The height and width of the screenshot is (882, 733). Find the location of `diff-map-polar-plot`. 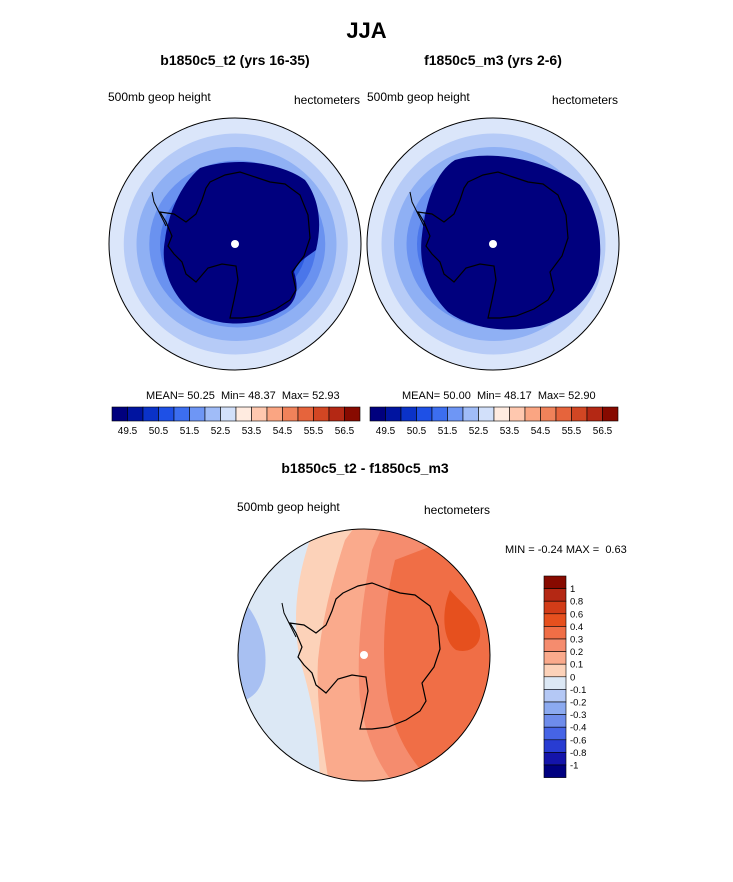

diff-map-polar-plot is located at coordinates (364, 655).